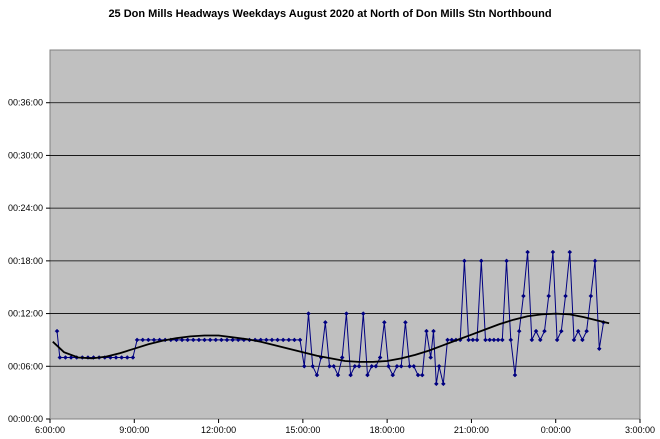 The height and width of the screenshot is (439, 660). I want to click on x-tick-label: 6:00:00, so click(50, 430).